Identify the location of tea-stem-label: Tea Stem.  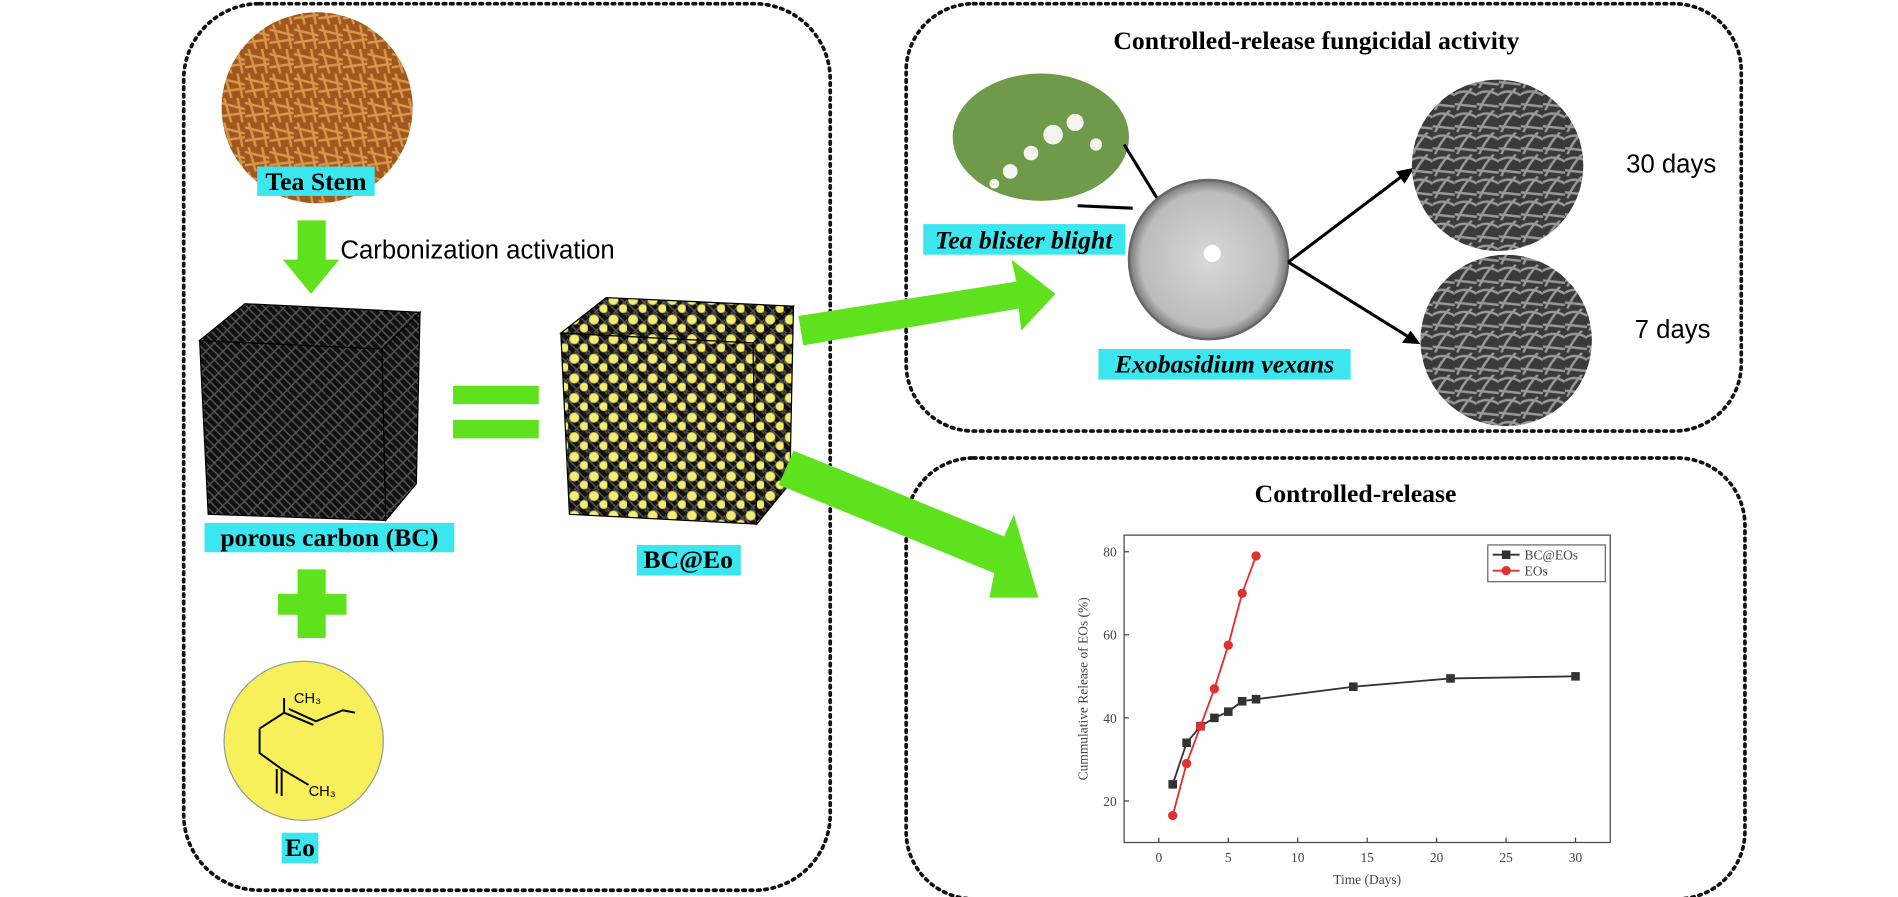
(315, 181).